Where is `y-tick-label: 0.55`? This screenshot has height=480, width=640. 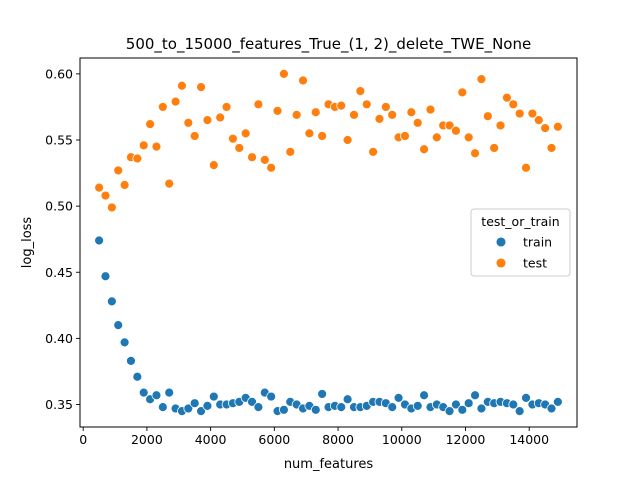 y-tick-label: 0.55 is located at coordinates (59, 140).